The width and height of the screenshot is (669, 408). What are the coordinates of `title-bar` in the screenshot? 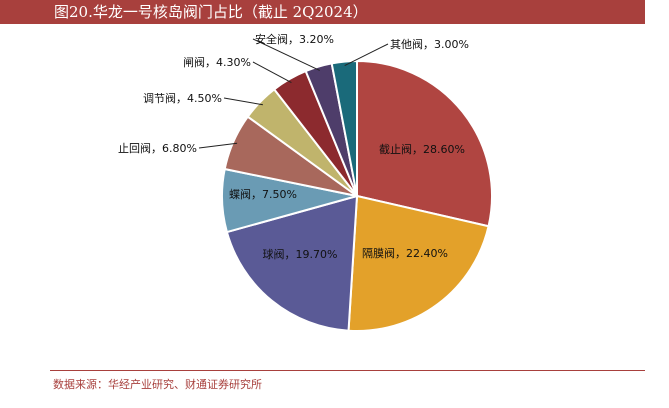 It's located at (322, 12).